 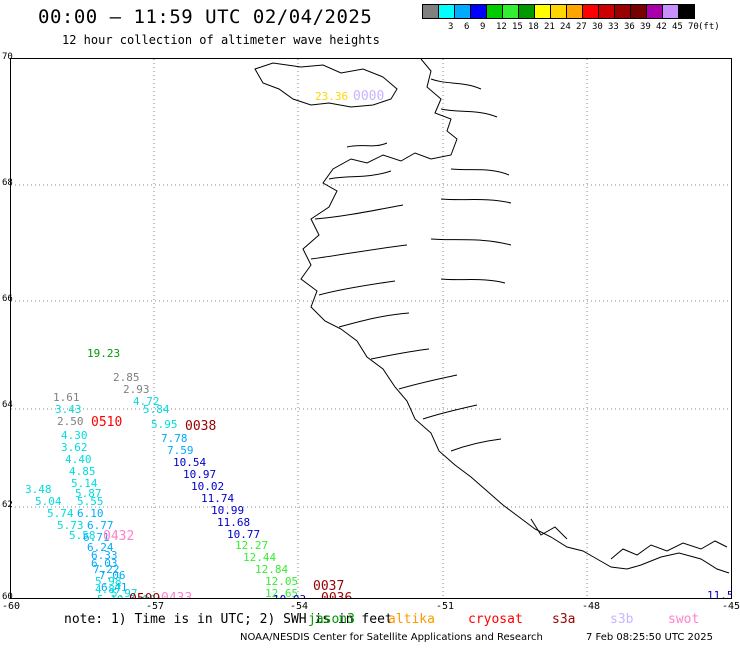 I want to click on wave-height-label: 5.58, so click(x=82, y=535).